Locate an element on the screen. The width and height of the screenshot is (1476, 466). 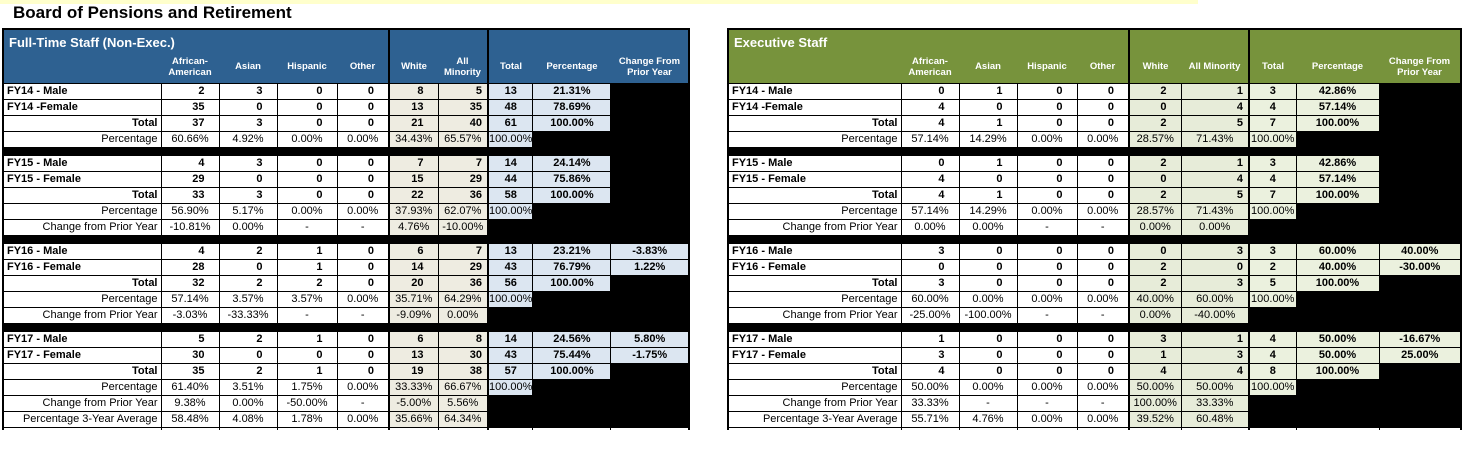
cell: 15 is located at coordinates (413, 179).